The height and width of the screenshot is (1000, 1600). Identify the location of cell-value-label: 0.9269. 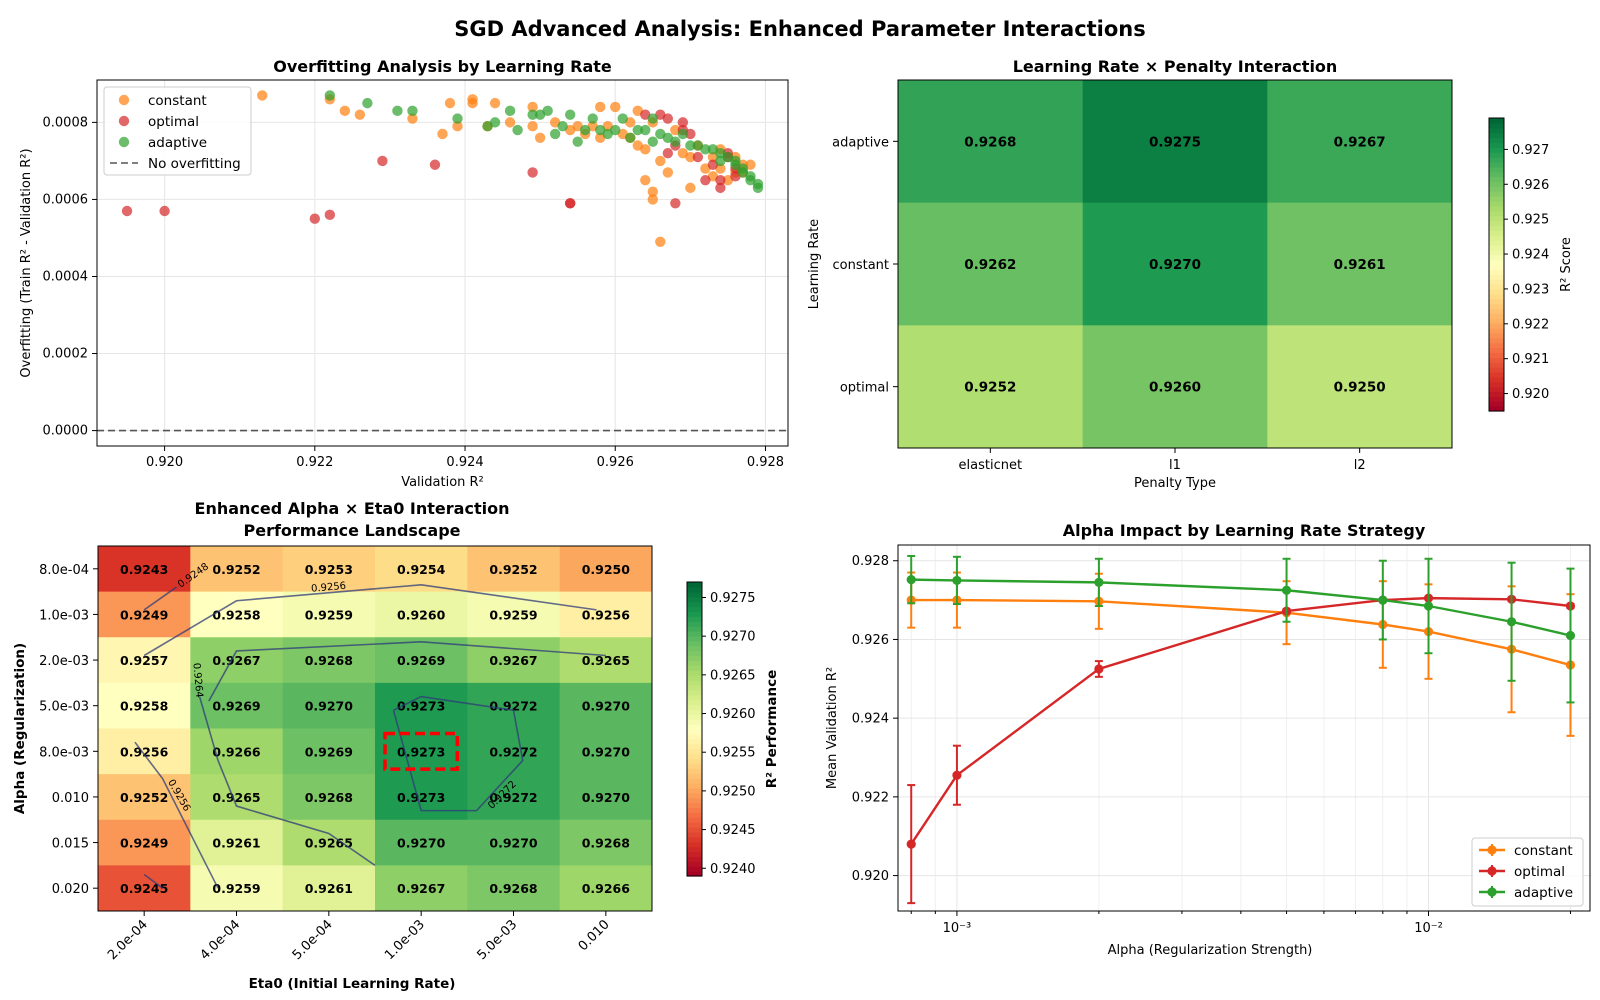
(421, 660).